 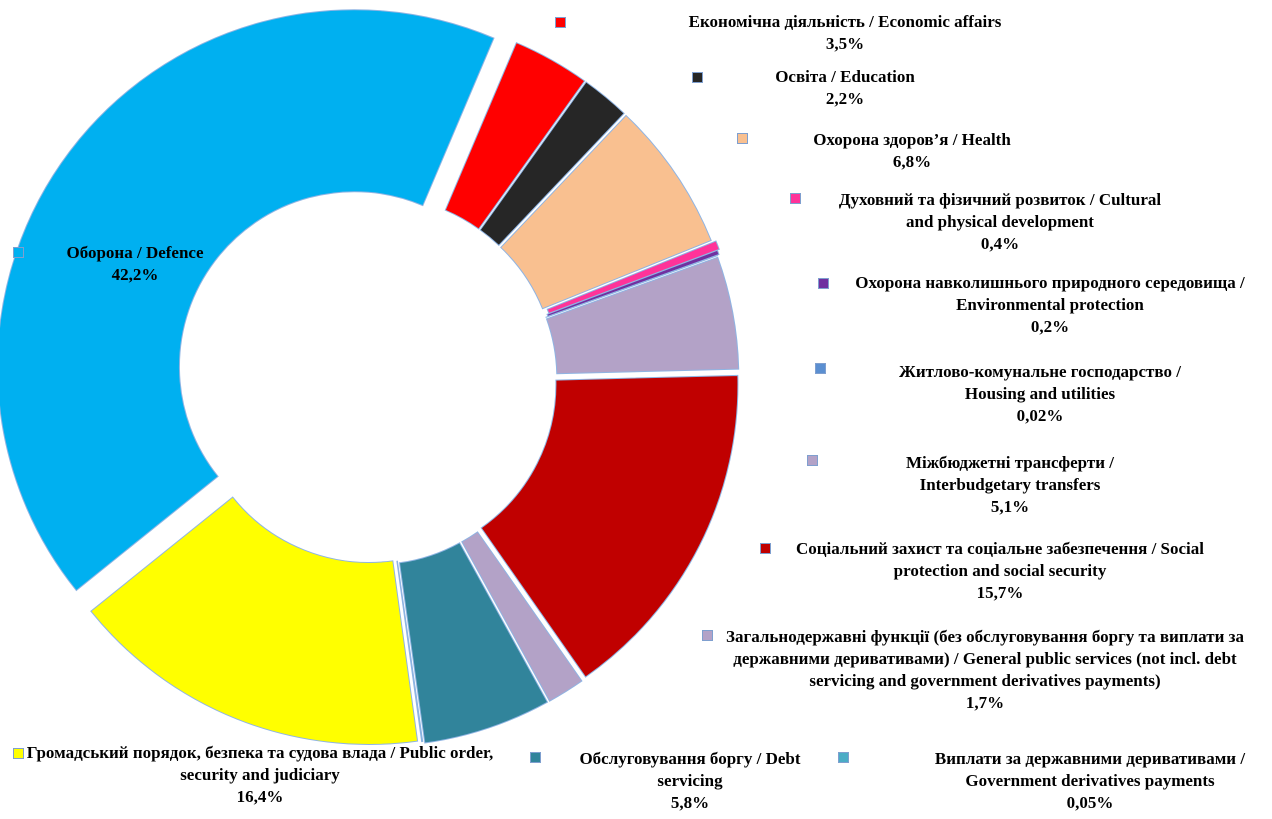 I want to click on value-label: 3,5%, so click(x=845, y=43).